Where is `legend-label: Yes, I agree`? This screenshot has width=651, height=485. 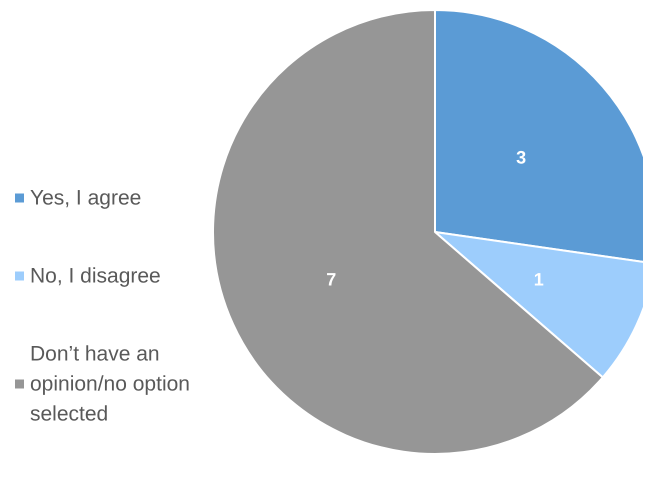
legend-label: Yes, I agree is located at coordinates (86, 198).